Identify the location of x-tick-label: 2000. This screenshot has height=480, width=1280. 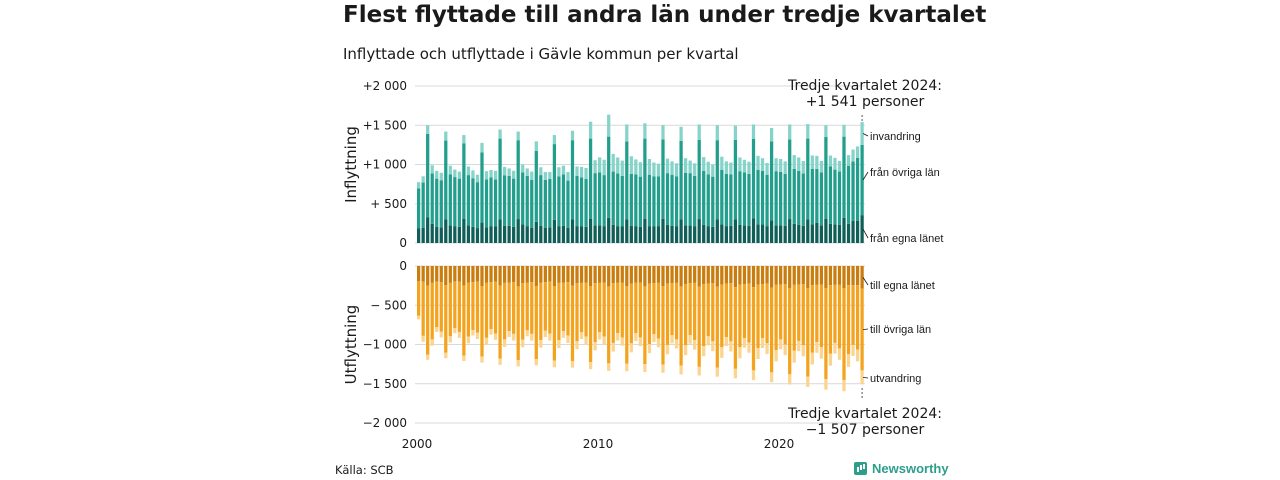
(417, 444).